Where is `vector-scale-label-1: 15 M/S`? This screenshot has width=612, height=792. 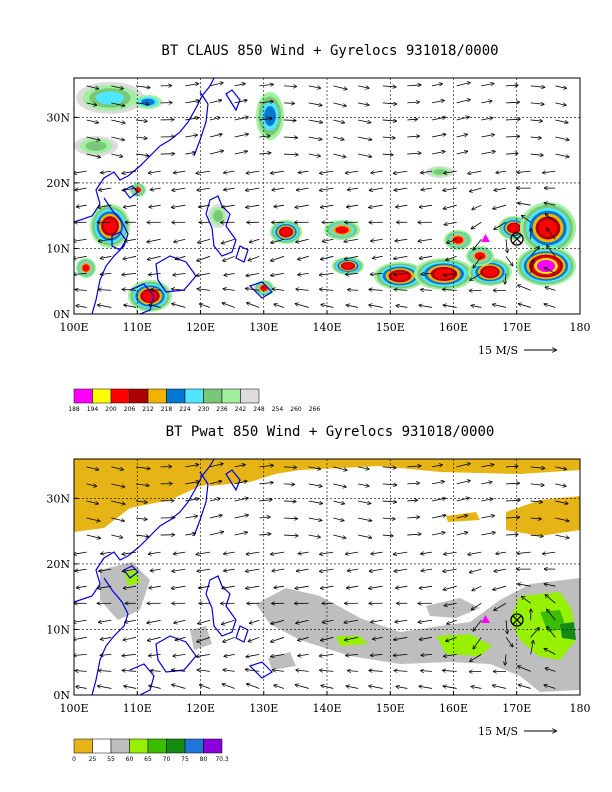
vector-scale-label-1: 15 M/S is located at coordinates (498, 350).